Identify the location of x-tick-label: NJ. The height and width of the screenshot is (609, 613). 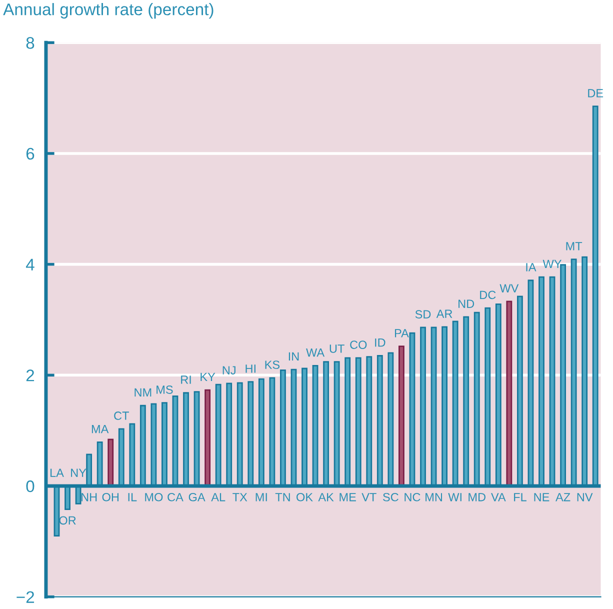
(229, 370).